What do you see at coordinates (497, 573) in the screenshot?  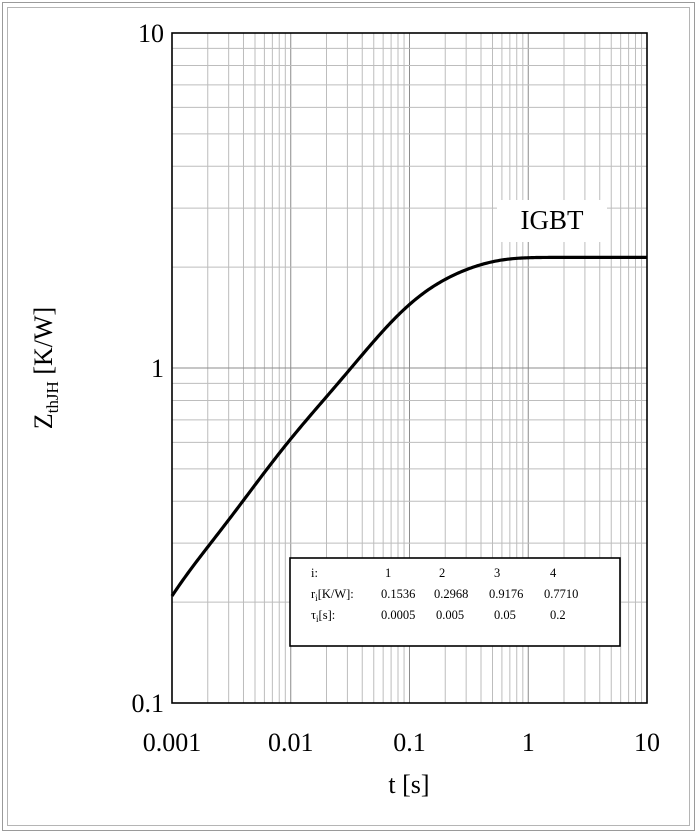 I see `table-i-3: 3` at bounding box center [497, 573].